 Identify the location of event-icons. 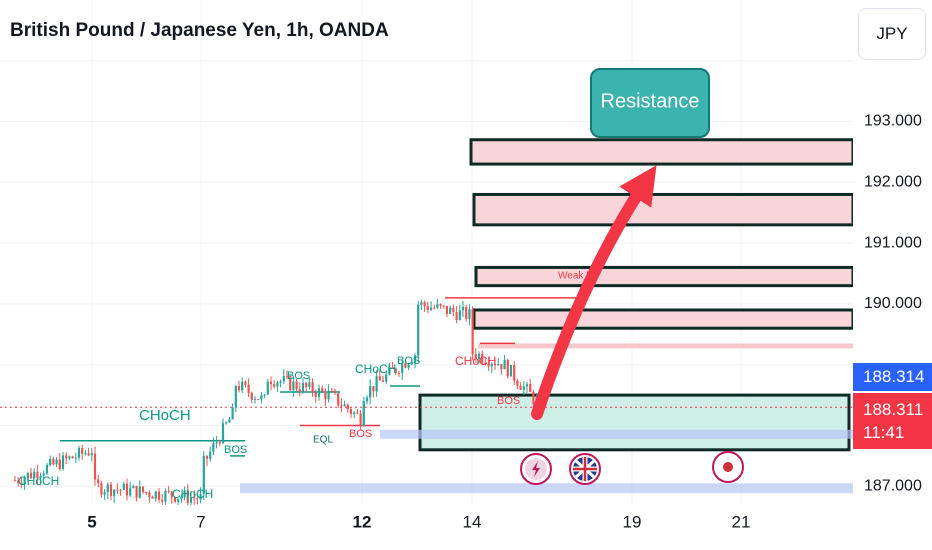
(632, 468).